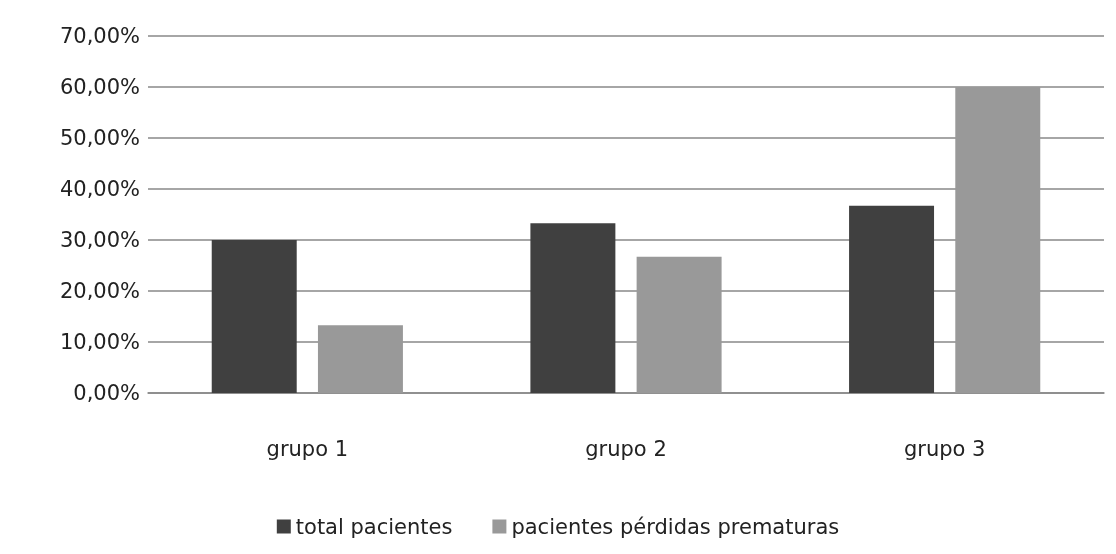  I want to click on y-tick-label: 0,00%, so click(106, 393).